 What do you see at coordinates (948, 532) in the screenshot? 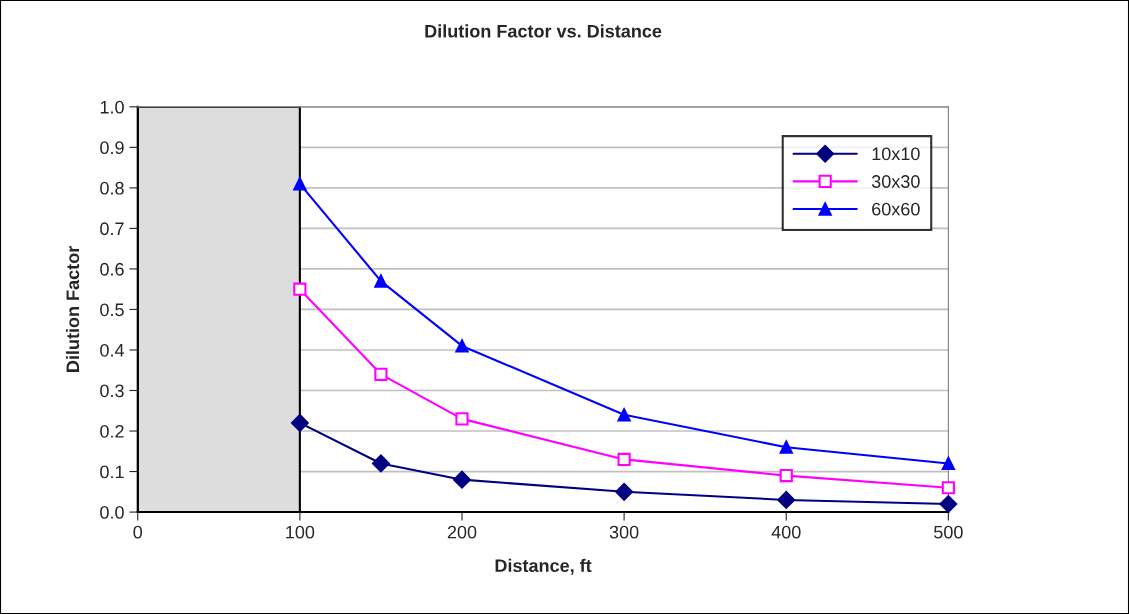
I see `x-tick-label: 500` at bounding box center [948, 532].